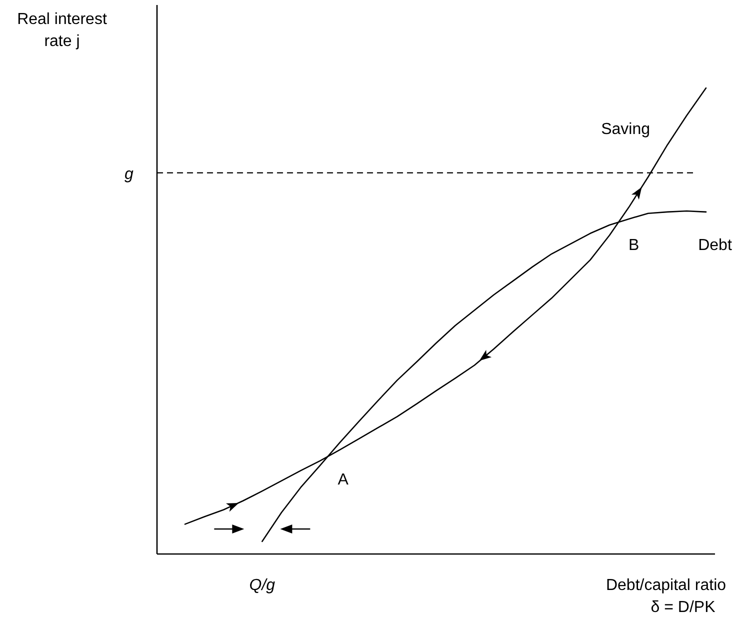 This screenshot has height=621, width=744. What do you see at coordinates (129, 174) in the screenshot?
I see `ref-line-label: g` at bounding box center [129, 174].